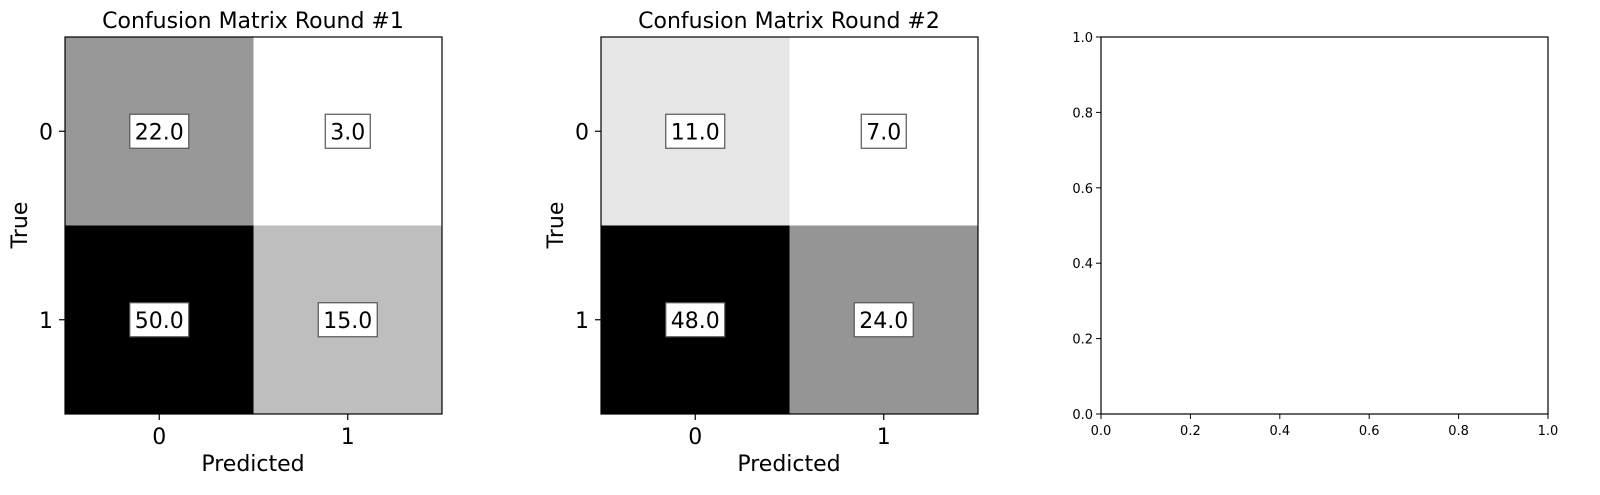 This screenshot has width=1600, height=495. Describe the element at coordinates (253, 21) in the screenshot. I see `chart-title: Confusion Matrix Round #1` at that location.